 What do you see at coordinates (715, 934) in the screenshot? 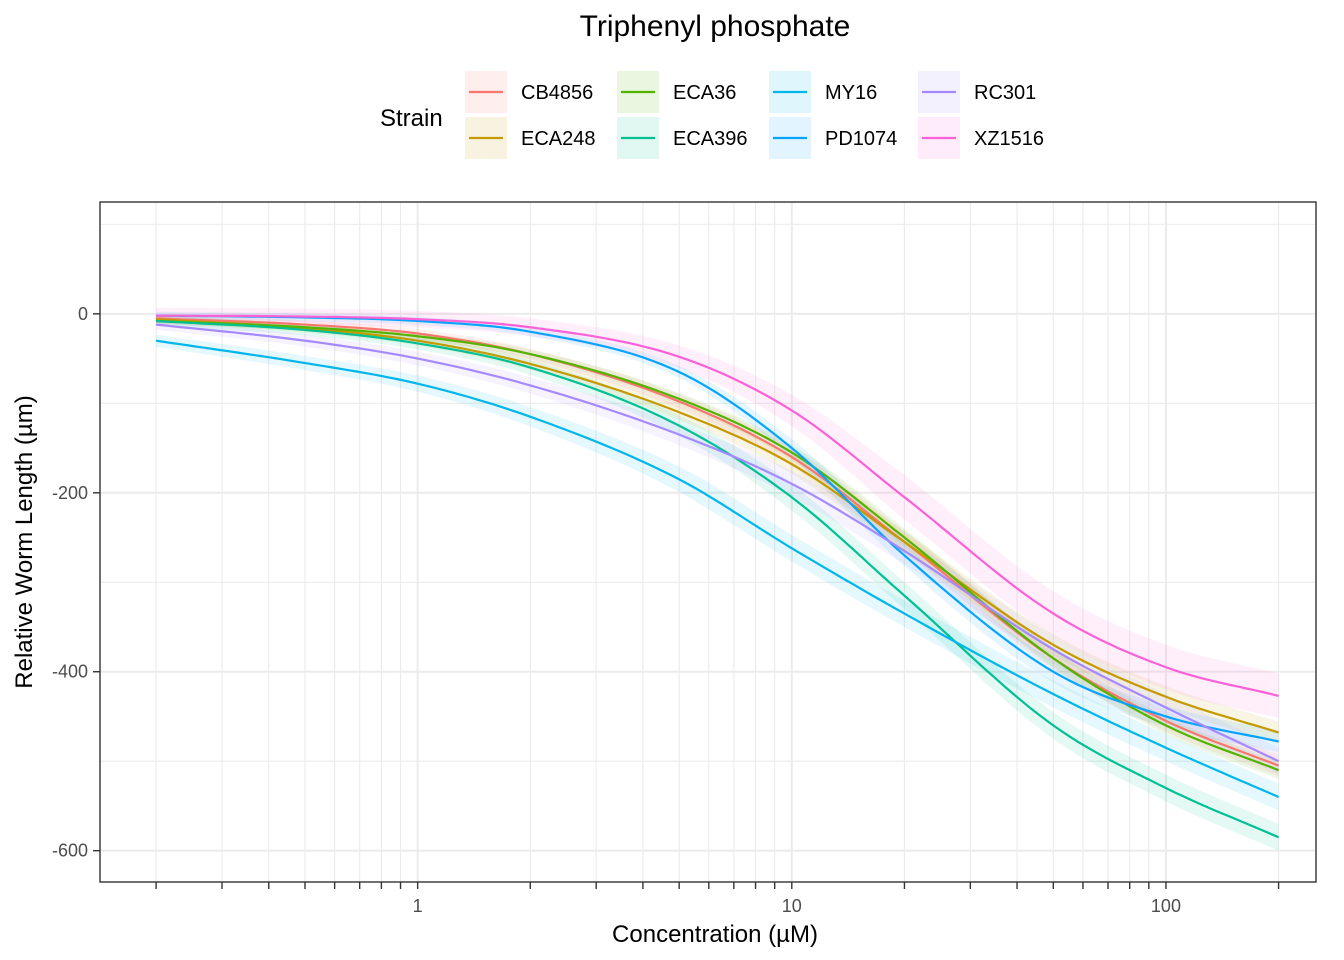
I see `x-axis-title: Concentration (µM)` at bounding box center [715, 934].